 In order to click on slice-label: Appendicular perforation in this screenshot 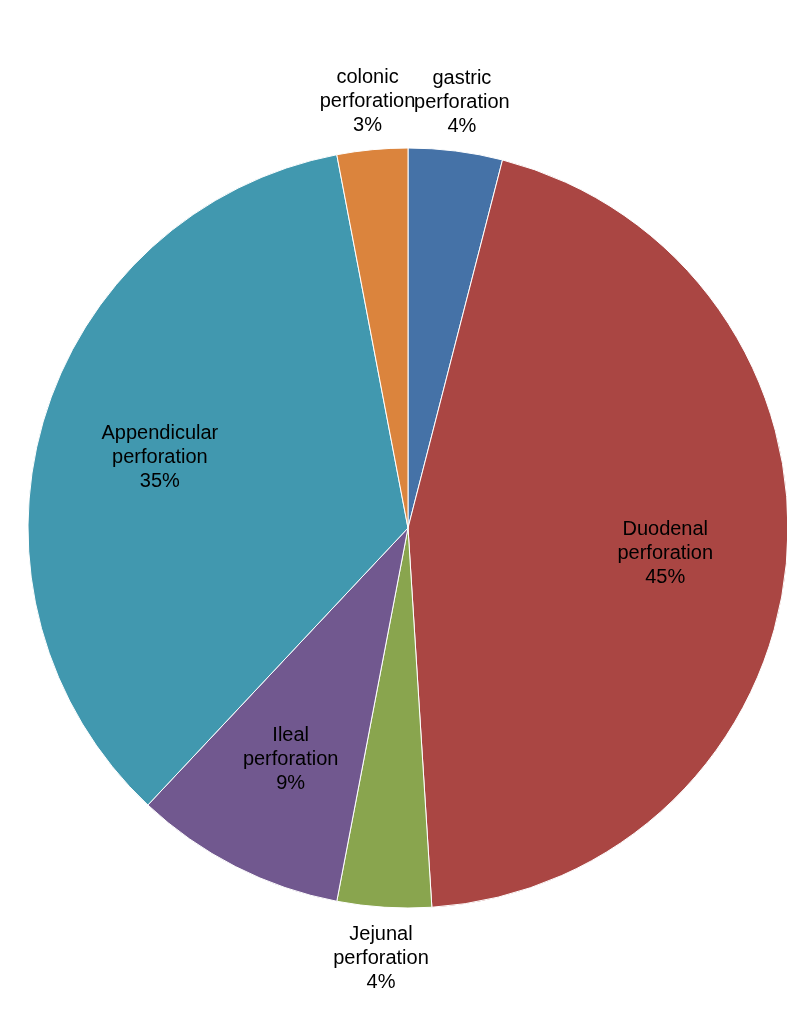, I will do `click(160, 443)`.